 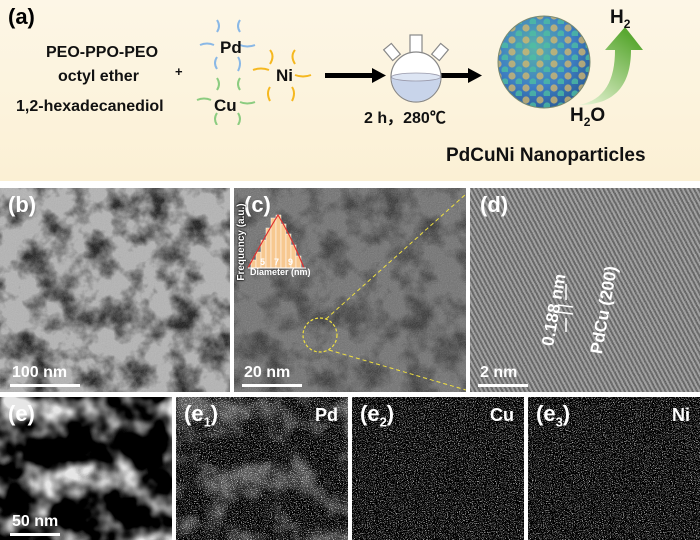 What do you see at coordinates (559, 422) in the screenshot?
I see `label-subscript: 3` at bounding box center [559, 422].